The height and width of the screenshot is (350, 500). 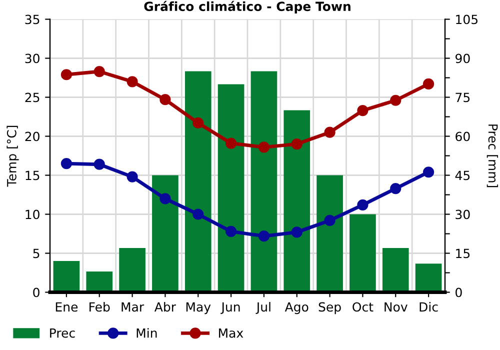 I want to click on y-tick-label: 5, so click(x=36, y=253).